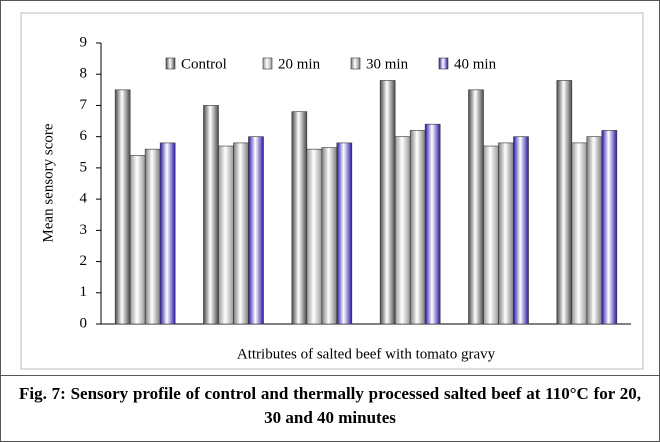  What do you see at coordinates (48, 182) in the screenshot?
I see `y-axis-label: Mean sensory score` at bounding box center [48, 182].